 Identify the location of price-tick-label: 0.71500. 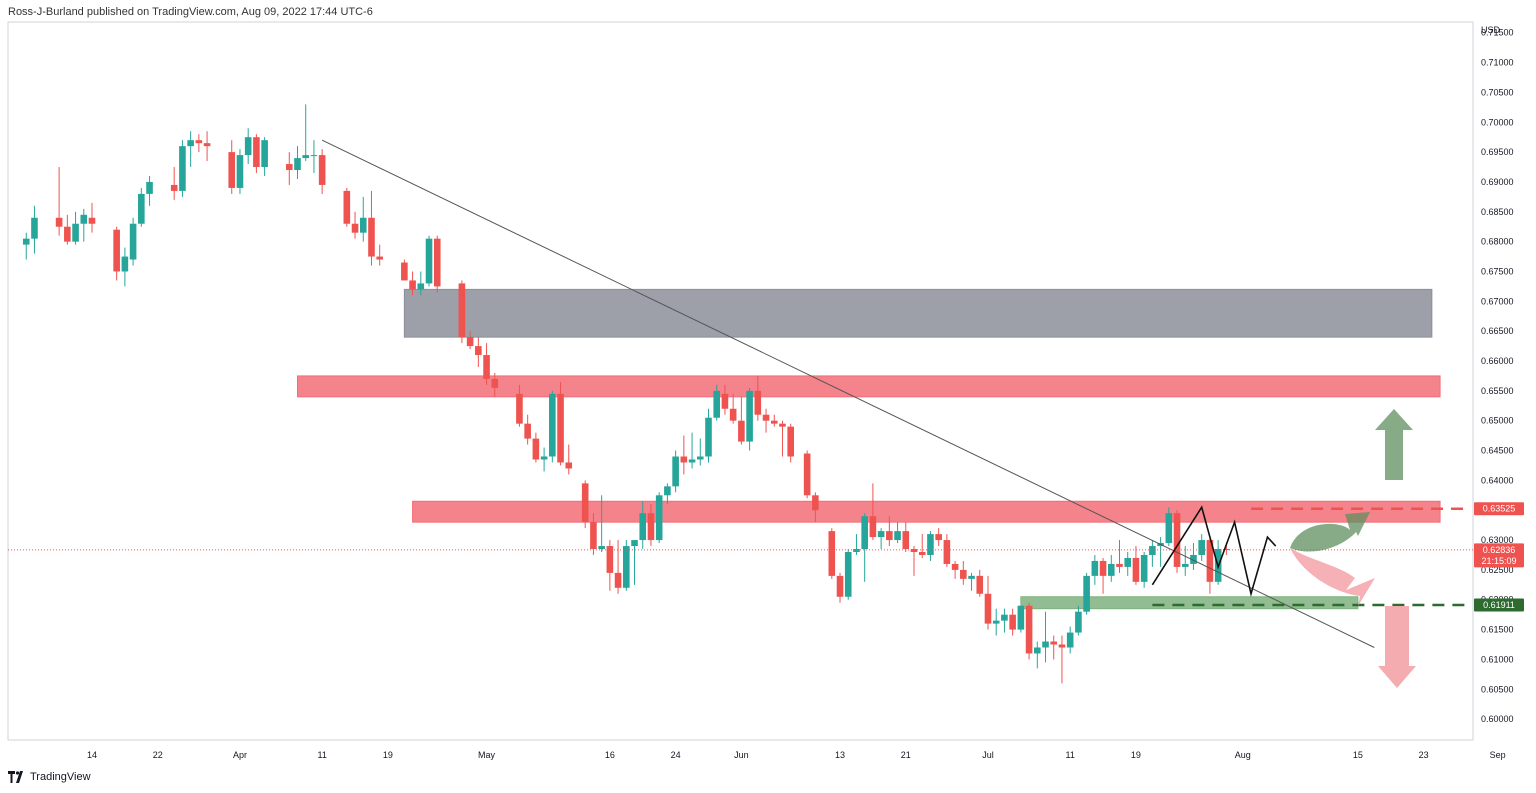
(1497, 33).